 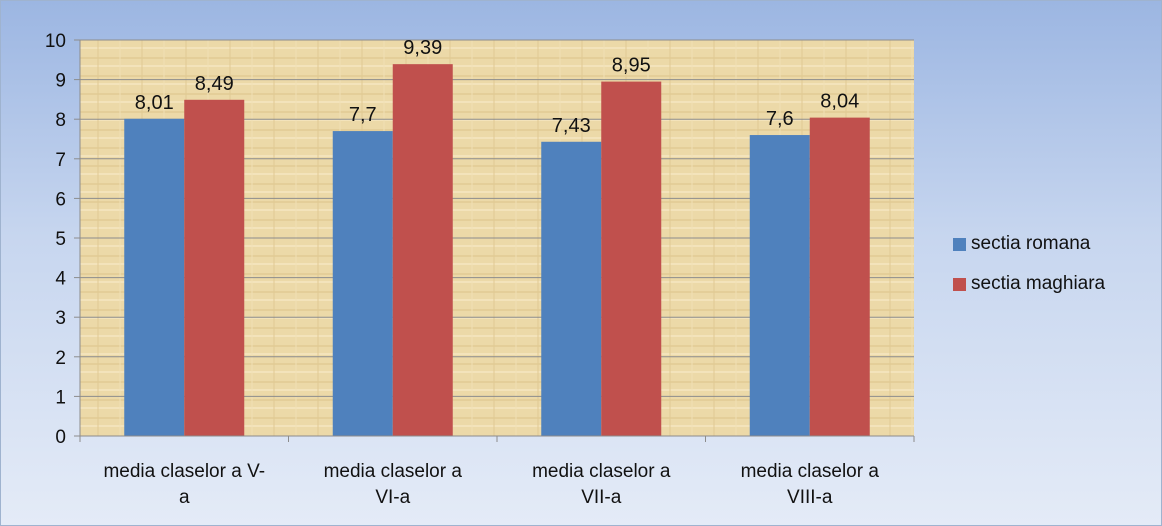 I want to click on data-label: 8,95, so click(x=631, y=66).